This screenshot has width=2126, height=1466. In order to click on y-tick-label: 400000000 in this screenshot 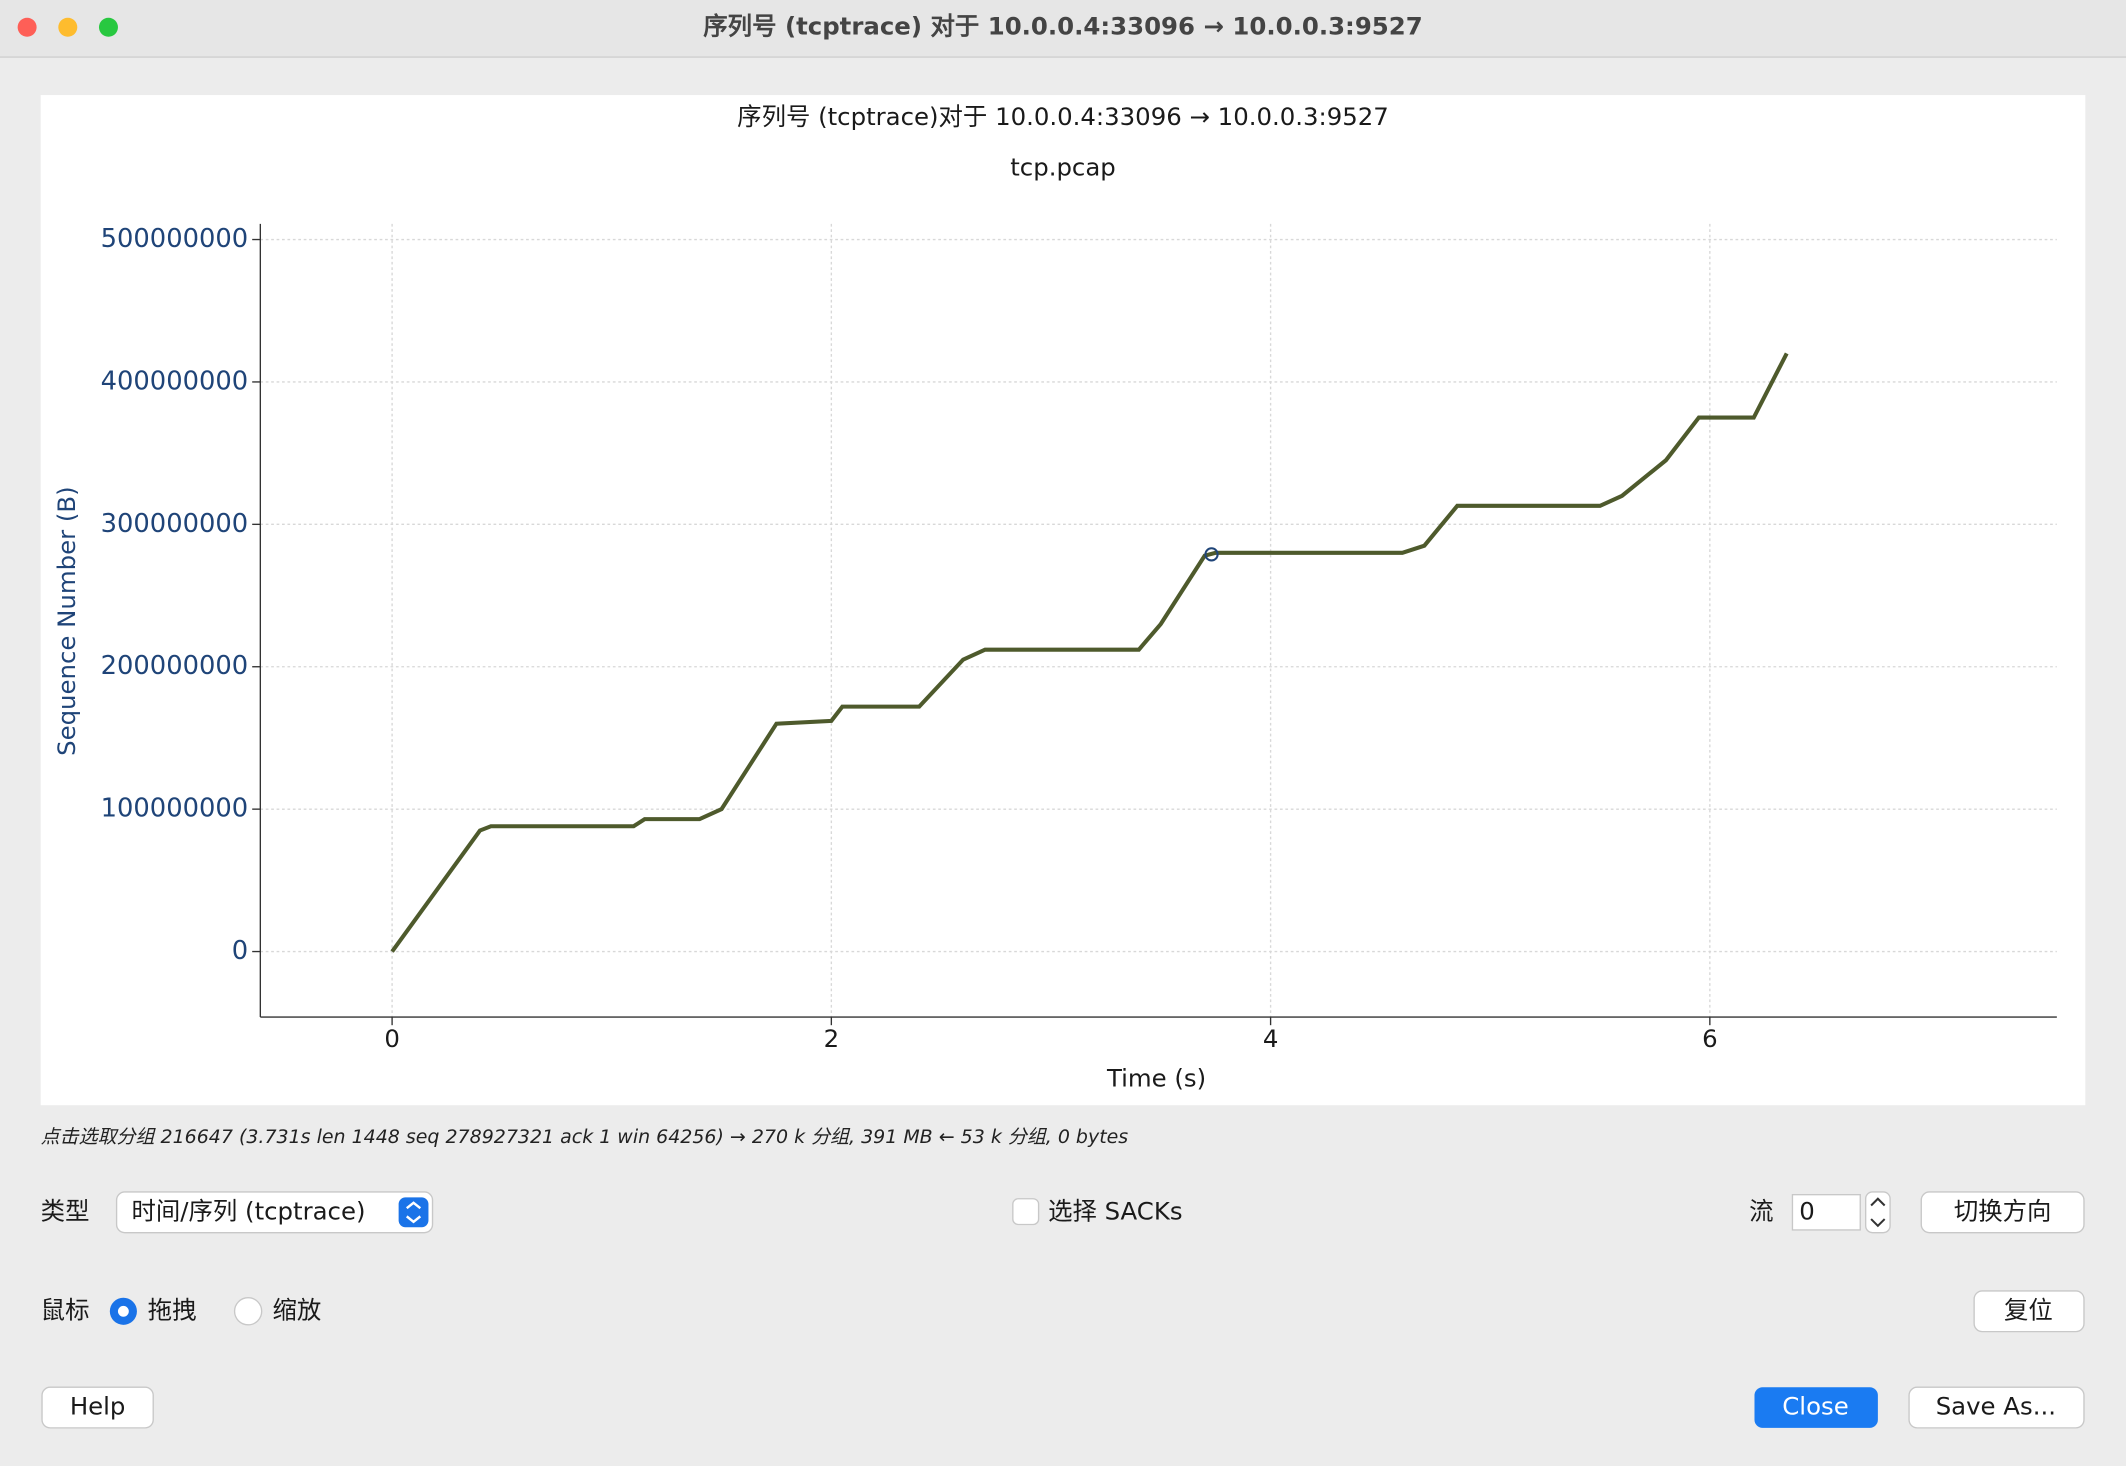, I will do `click(174, 381)`.